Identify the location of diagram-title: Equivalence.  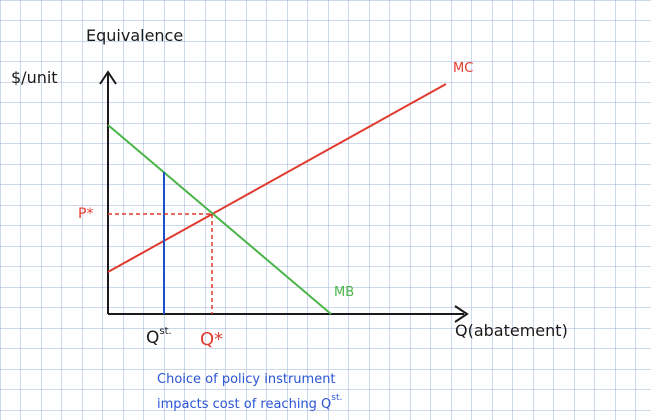
(134, 35).